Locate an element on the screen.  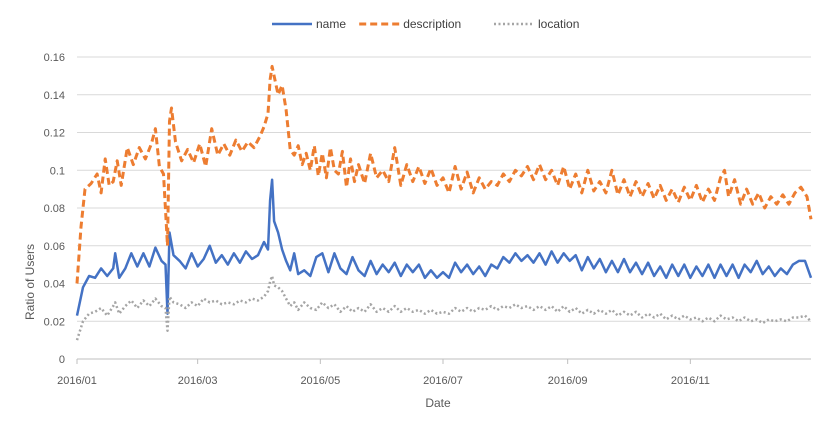
y-tick-label: 0.16 is located at coordinates (54, 58).